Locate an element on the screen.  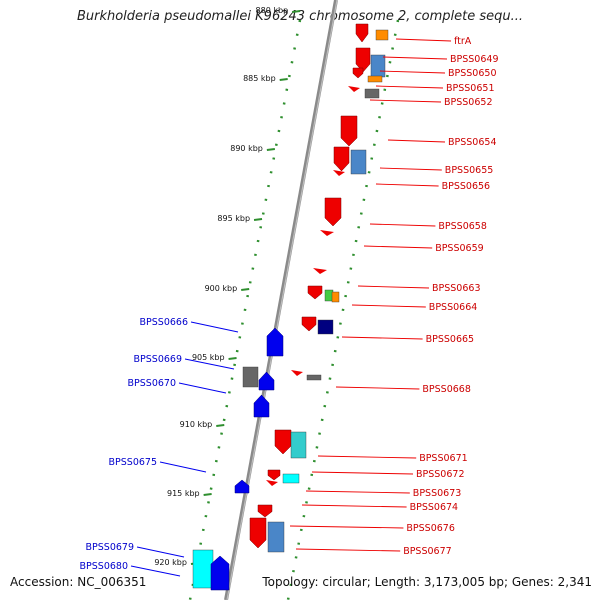
forward-gene-label: BPSS0651 is located at coordinates (470, 88).